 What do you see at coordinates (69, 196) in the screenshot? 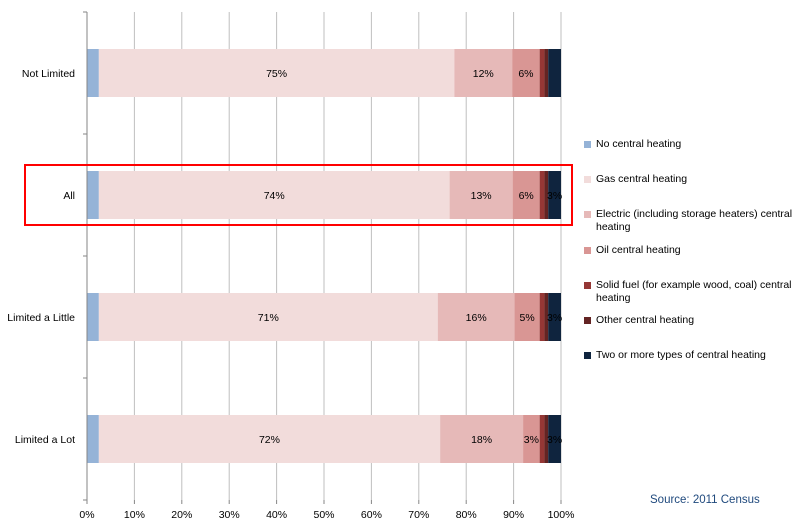
I see `category-label: All` at bounding box center [69, 196].